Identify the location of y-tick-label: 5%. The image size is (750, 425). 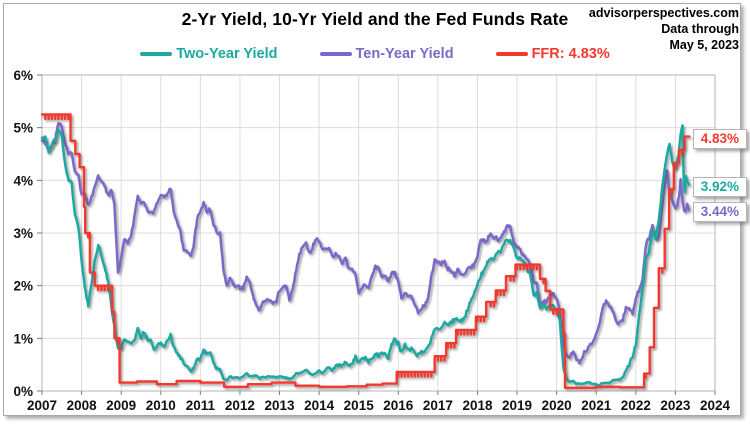
(23, 128).